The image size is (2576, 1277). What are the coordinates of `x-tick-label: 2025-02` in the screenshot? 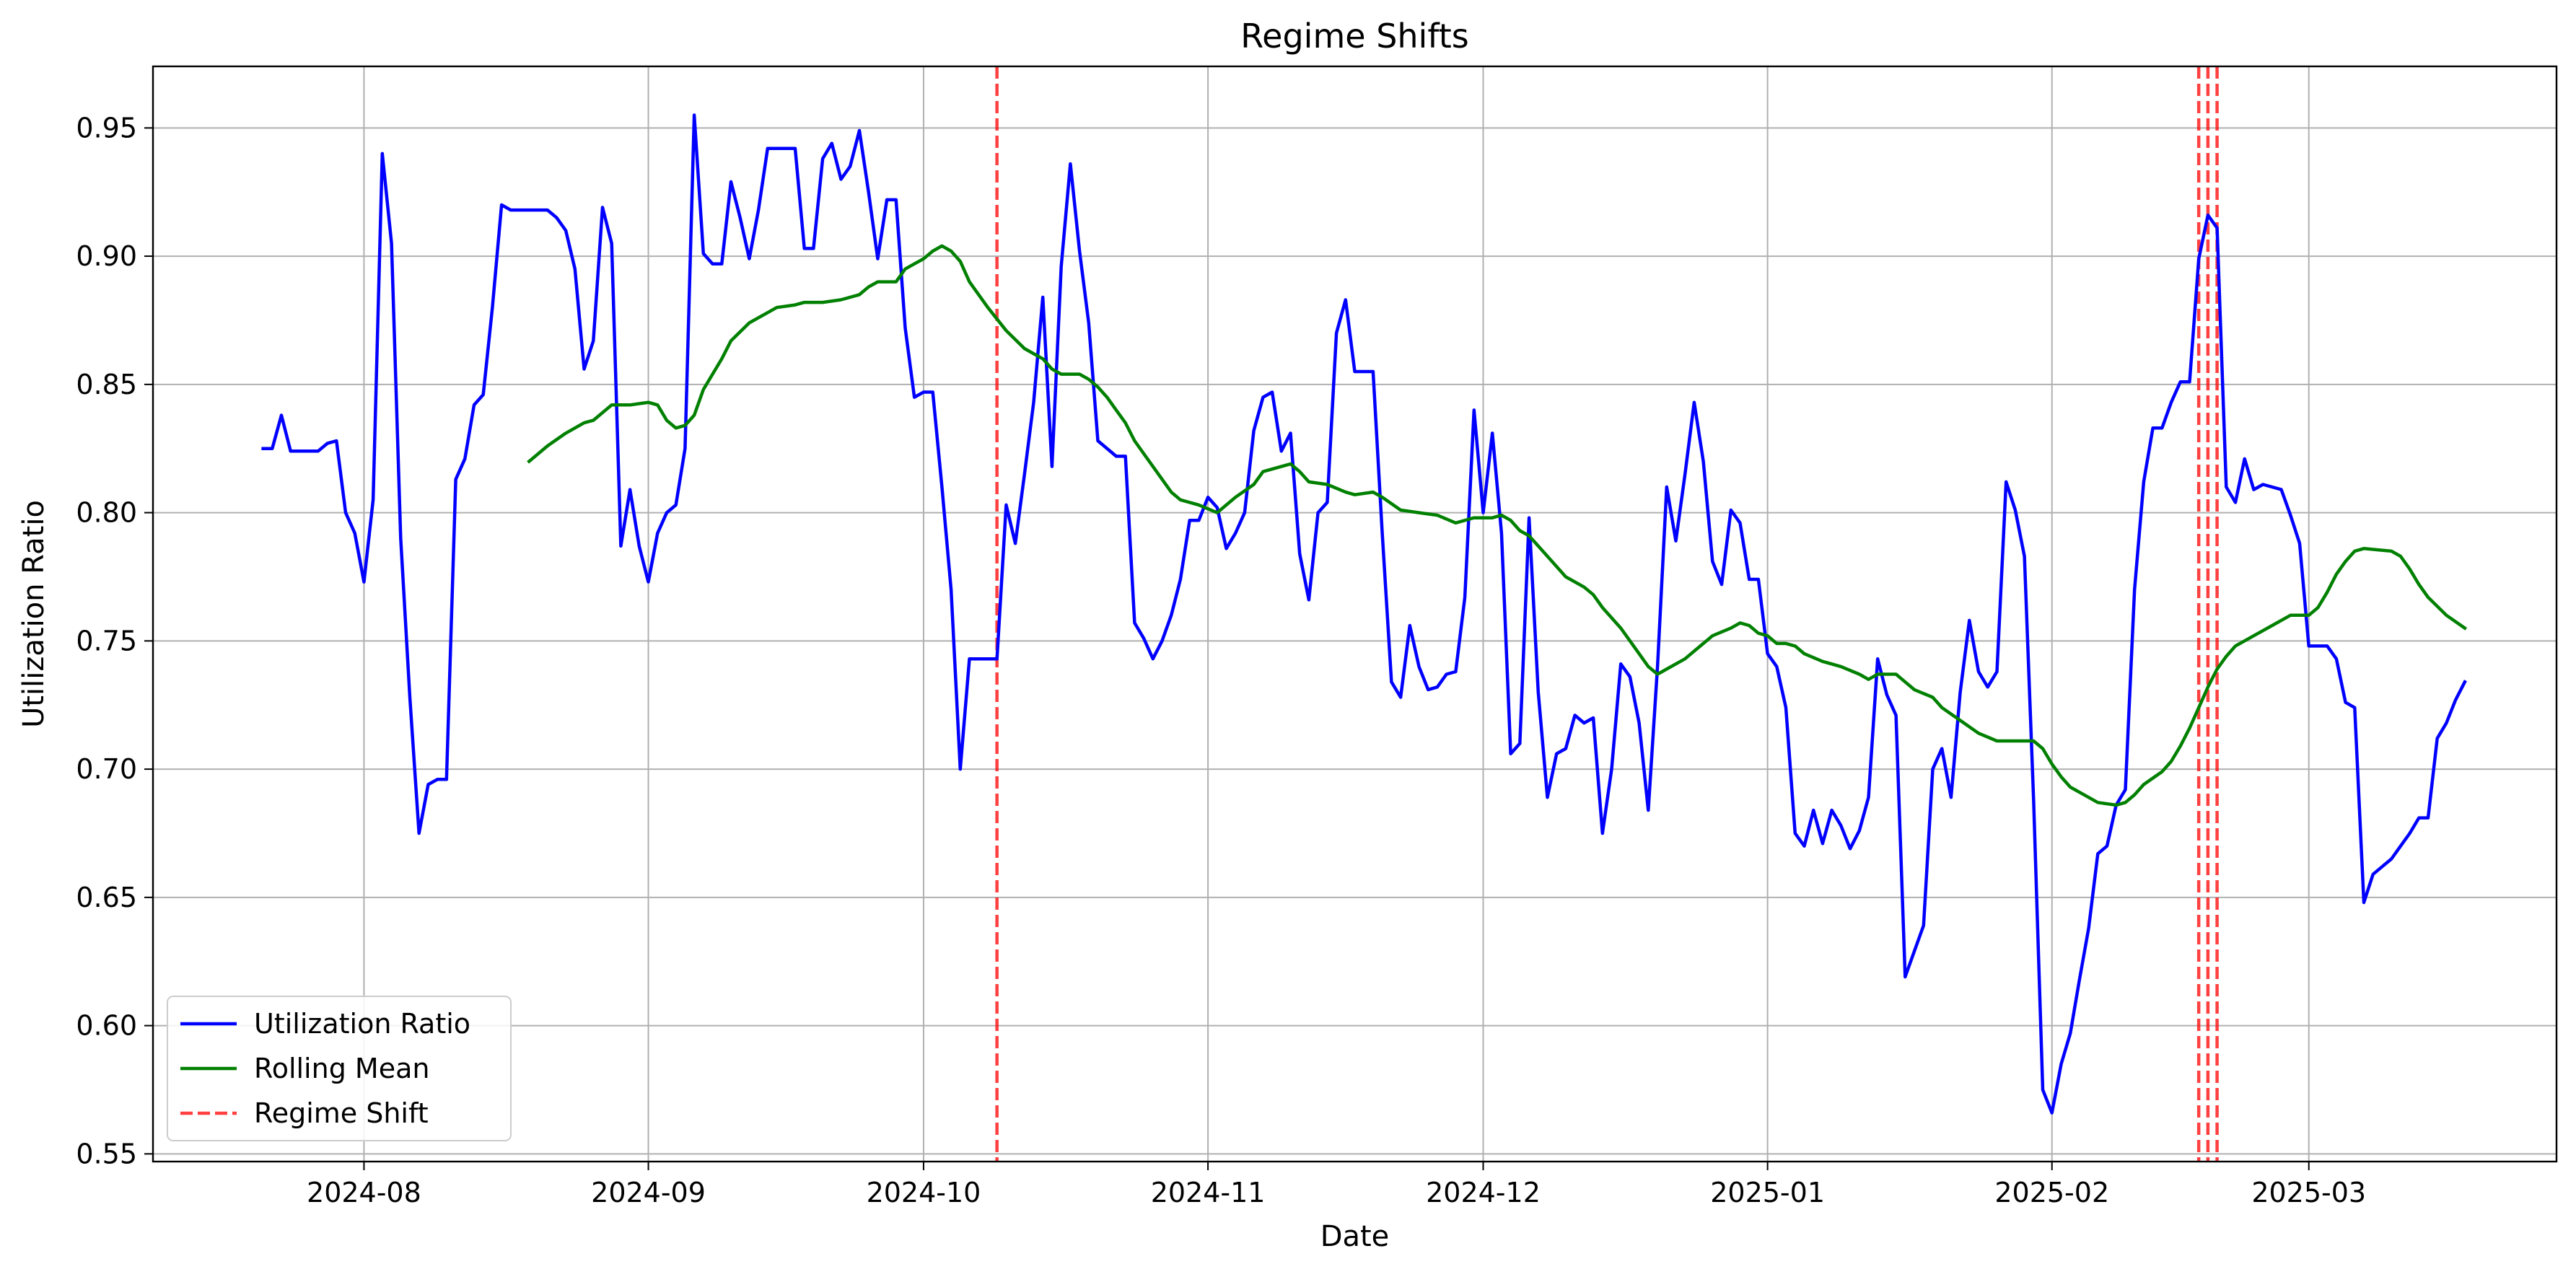 It's located at (2051, 1192).